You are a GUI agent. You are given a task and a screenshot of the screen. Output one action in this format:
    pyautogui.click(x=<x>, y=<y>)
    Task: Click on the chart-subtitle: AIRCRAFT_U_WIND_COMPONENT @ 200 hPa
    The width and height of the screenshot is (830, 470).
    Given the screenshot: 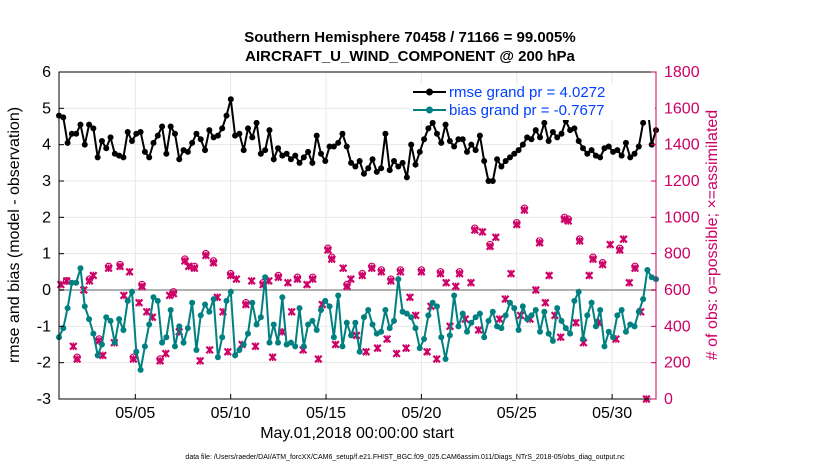 What is the action you would take?
    pyautogui.click(x=410, y=56)
    